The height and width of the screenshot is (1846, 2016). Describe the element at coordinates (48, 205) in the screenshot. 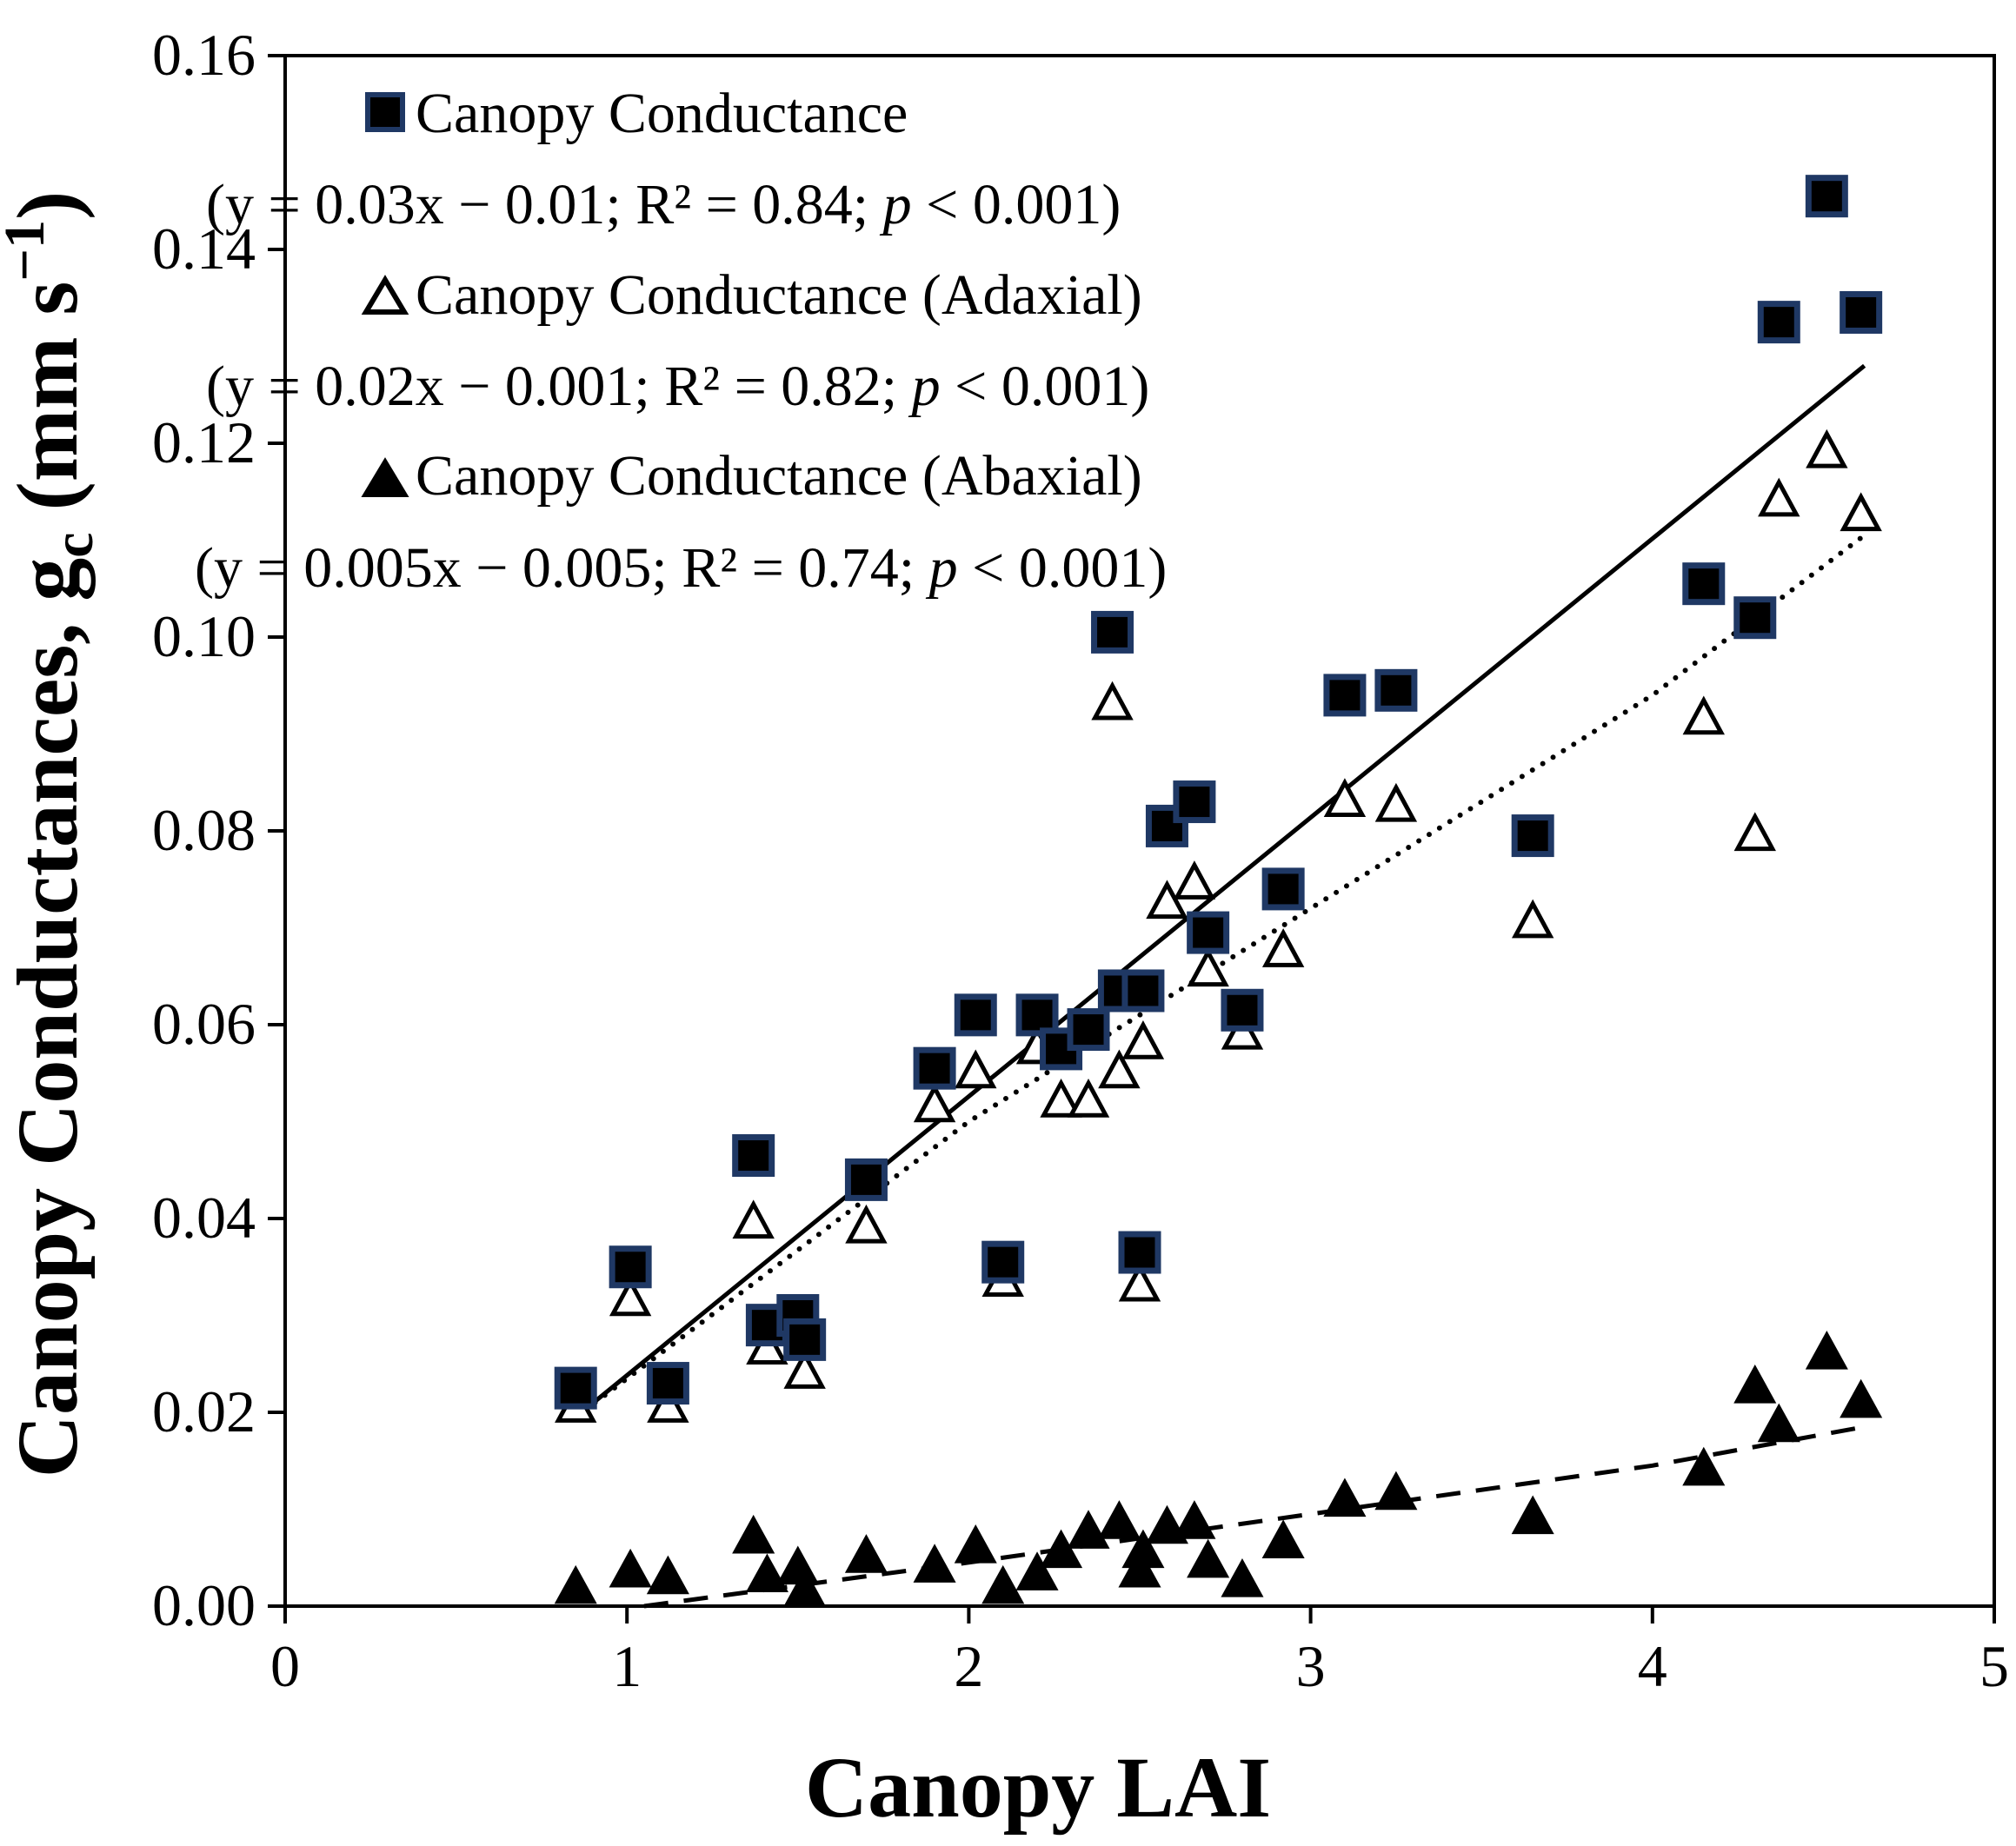

I see `y-axis-title-unit-close: )` at that location.